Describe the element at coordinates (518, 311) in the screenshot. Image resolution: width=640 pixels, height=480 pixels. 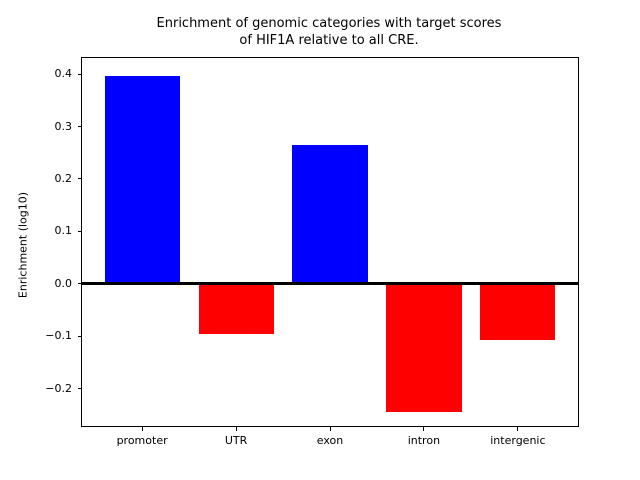
I see `bar-intergenic` at that location.